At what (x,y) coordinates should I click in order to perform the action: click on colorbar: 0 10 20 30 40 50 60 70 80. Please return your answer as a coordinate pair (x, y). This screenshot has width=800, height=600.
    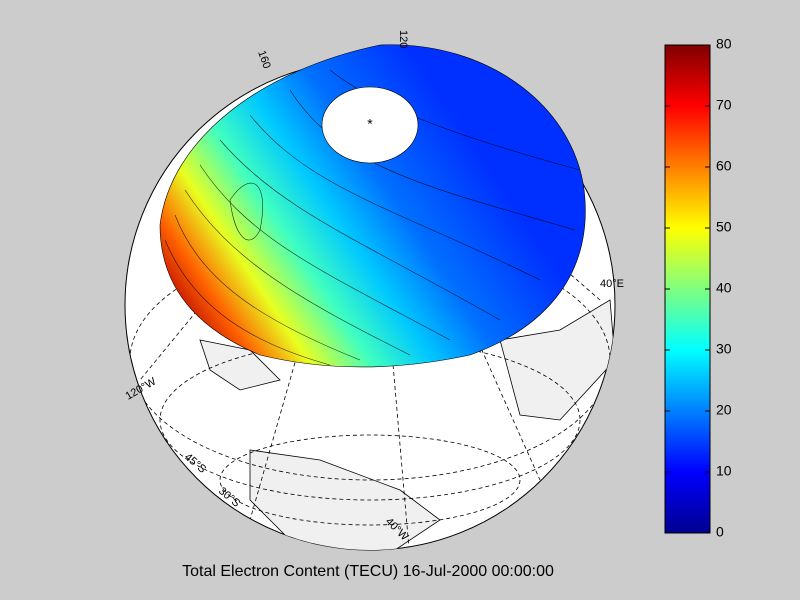
    Looking at the image, I should click on (698, 288).